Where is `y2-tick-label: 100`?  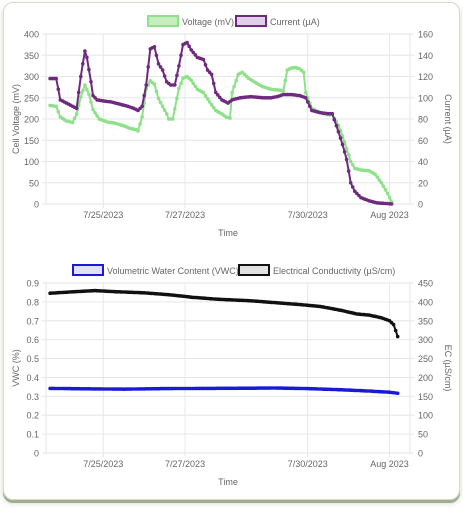 y2-tick-label: 100 is located at coordinates (425, 416).